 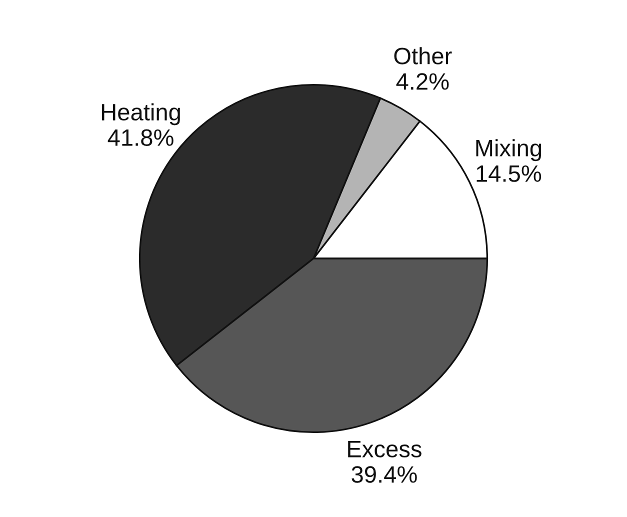 What do you see at coordinates (423, 55) in the screenshot?
I see `slice-label: Other` at bounding box center [423, 55].